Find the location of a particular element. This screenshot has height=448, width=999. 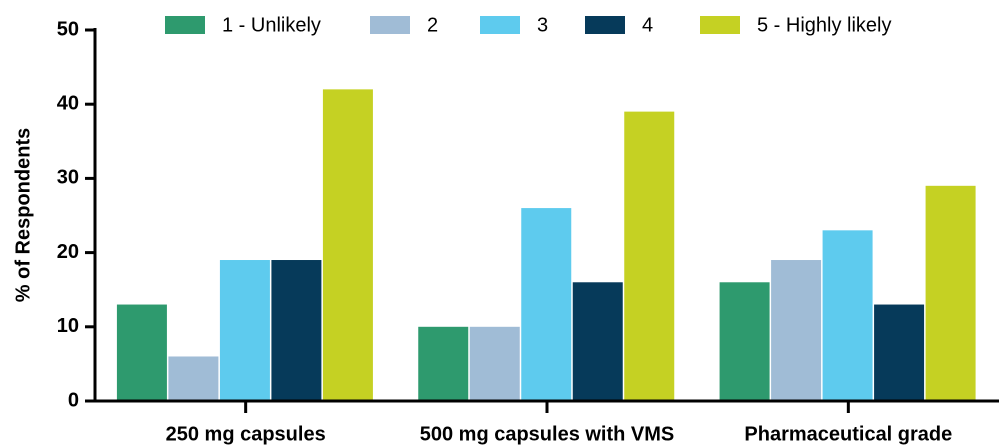

x-tick-label: Pharmaceutical grade is located at coordinates (848, 434).